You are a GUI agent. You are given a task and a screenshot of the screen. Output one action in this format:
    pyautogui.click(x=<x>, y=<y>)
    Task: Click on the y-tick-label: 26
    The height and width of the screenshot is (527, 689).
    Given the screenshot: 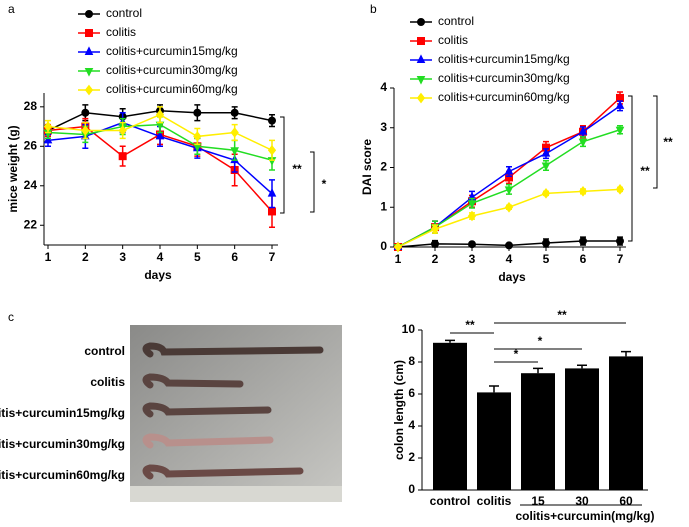 What is the action you would take?
    pyautogui.click(x=31, y=145)
    